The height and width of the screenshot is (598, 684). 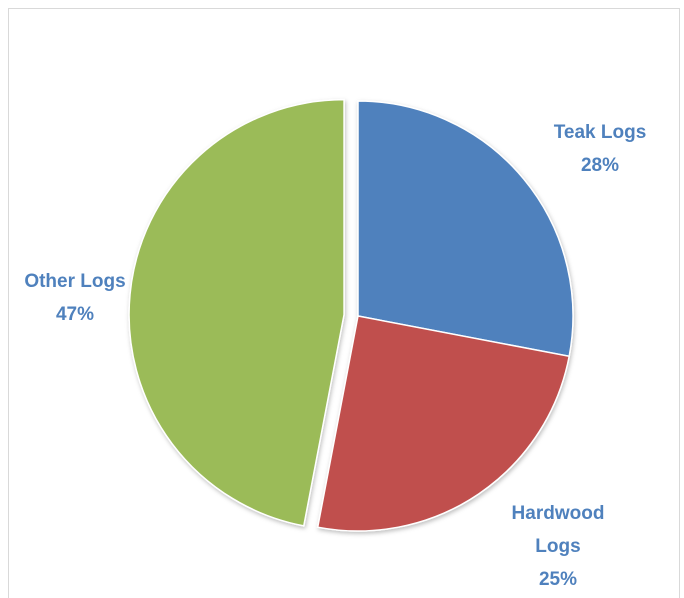 I want to click on slice-label-hardwood-logs-name-2: Logs, so click(x=558, y=546).